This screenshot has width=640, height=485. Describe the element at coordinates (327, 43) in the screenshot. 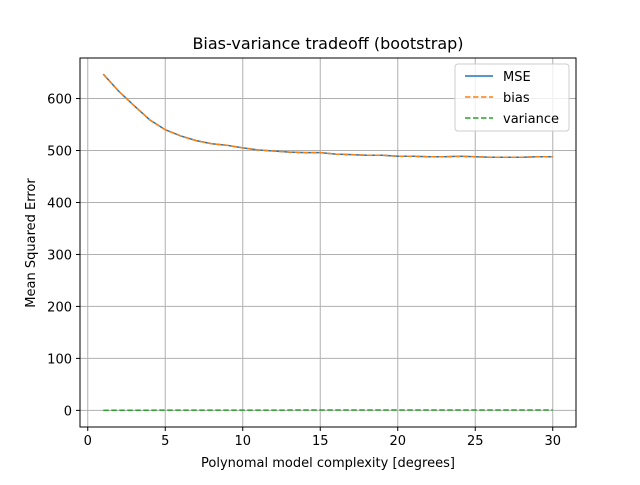

I see `chart-title: Bias-variance tradeoff (bootstrap)` at that location.